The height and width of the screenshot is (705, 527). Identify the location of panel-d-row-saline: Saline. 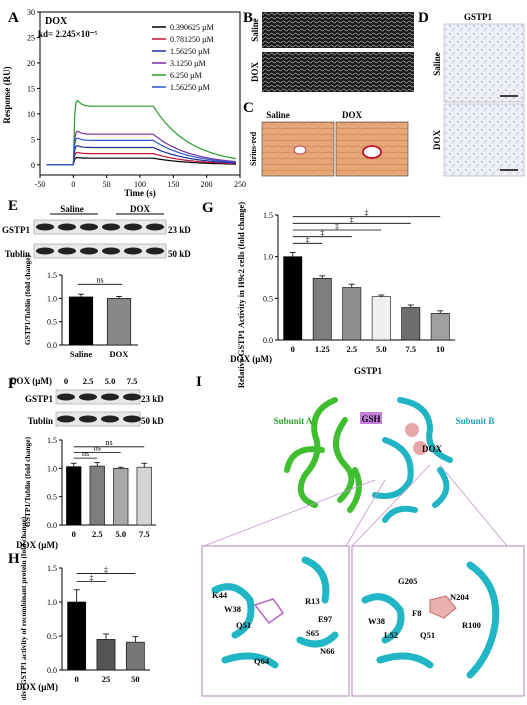
(437, 64).